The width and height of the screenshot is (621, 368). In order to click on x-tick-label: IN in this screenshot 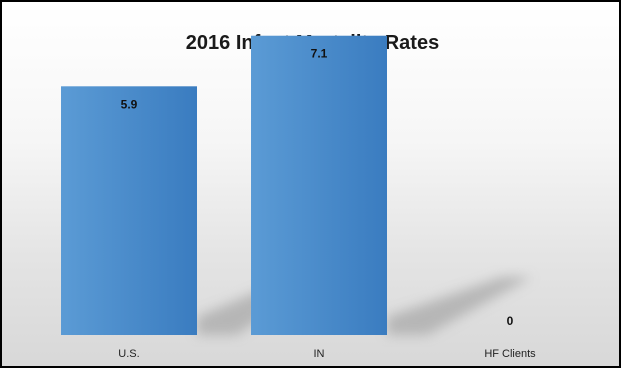, I will do `click(319, 354)`.